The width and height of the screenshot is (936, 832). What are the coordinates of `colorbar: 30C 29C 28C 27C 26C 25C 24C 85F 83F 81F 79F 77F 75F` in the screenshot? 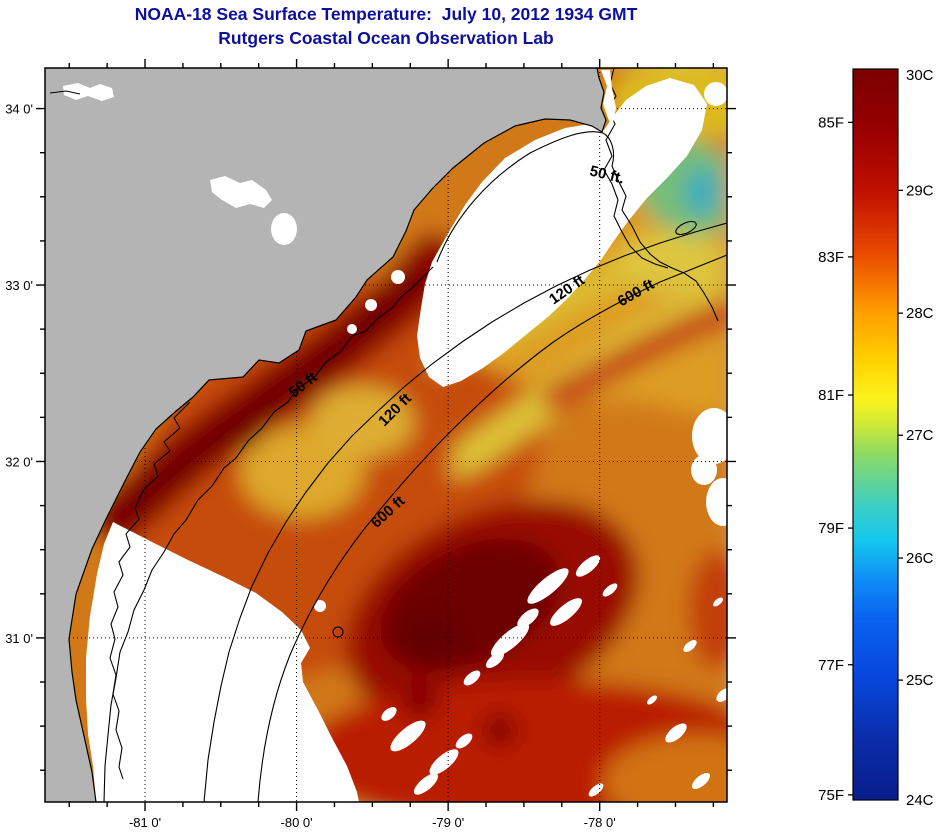 It's located at (876, 438).